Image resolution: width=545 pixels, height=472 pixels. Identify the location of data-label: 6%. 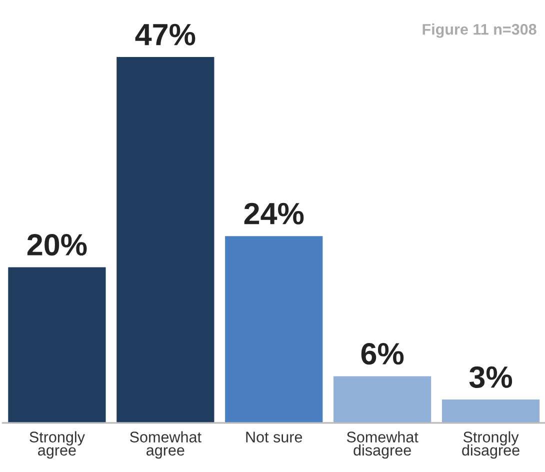
(382, 353).